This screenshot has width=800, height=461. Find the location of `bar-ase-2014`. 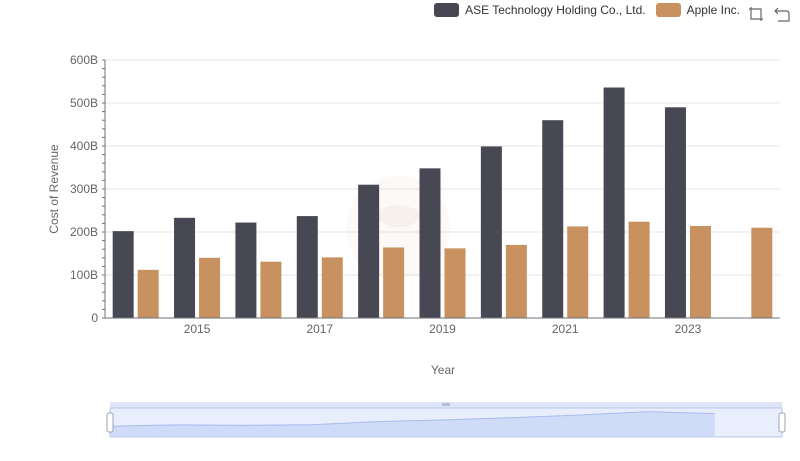

bar-ase-2014 is located at coordinates (123, 274).